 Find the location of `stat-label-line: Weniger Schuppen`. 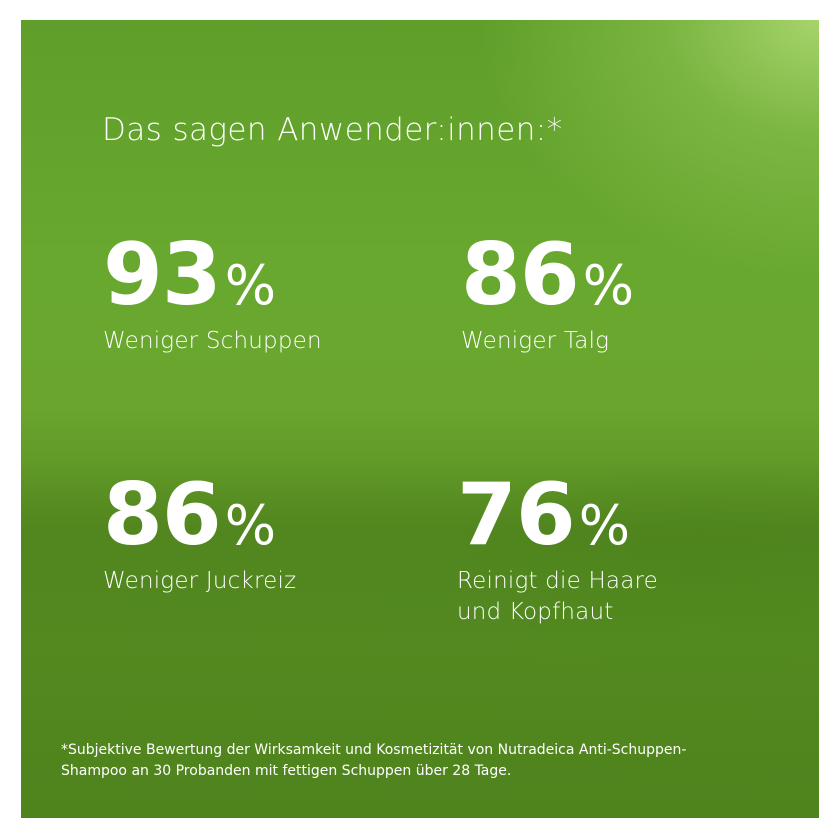

stat-label-line: Weniger Schuppen is located at coordinates (212, 341).